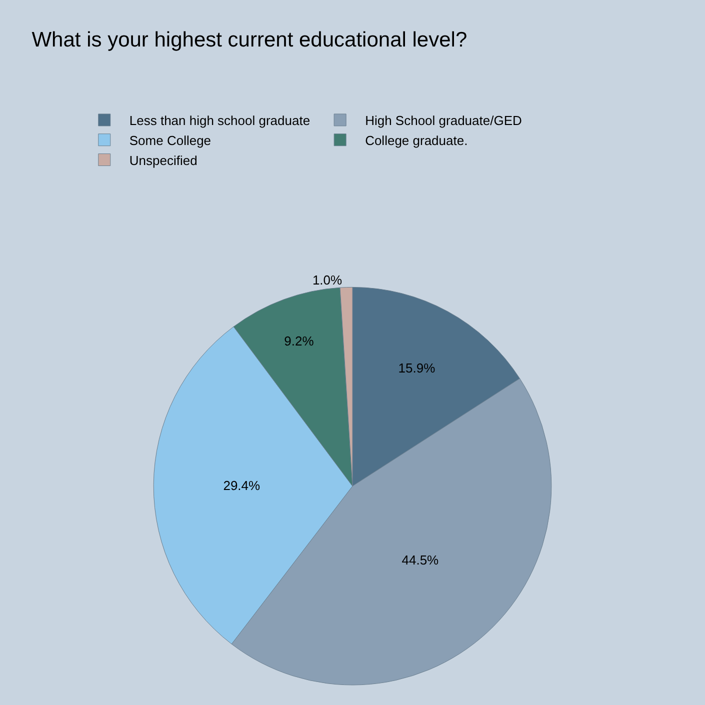 Image resolution: width=705 pixels, height=705 pixels. Describe the element at coordinates (421, 560) in the screenshot. I see `data-label: 44.5%` at that location.